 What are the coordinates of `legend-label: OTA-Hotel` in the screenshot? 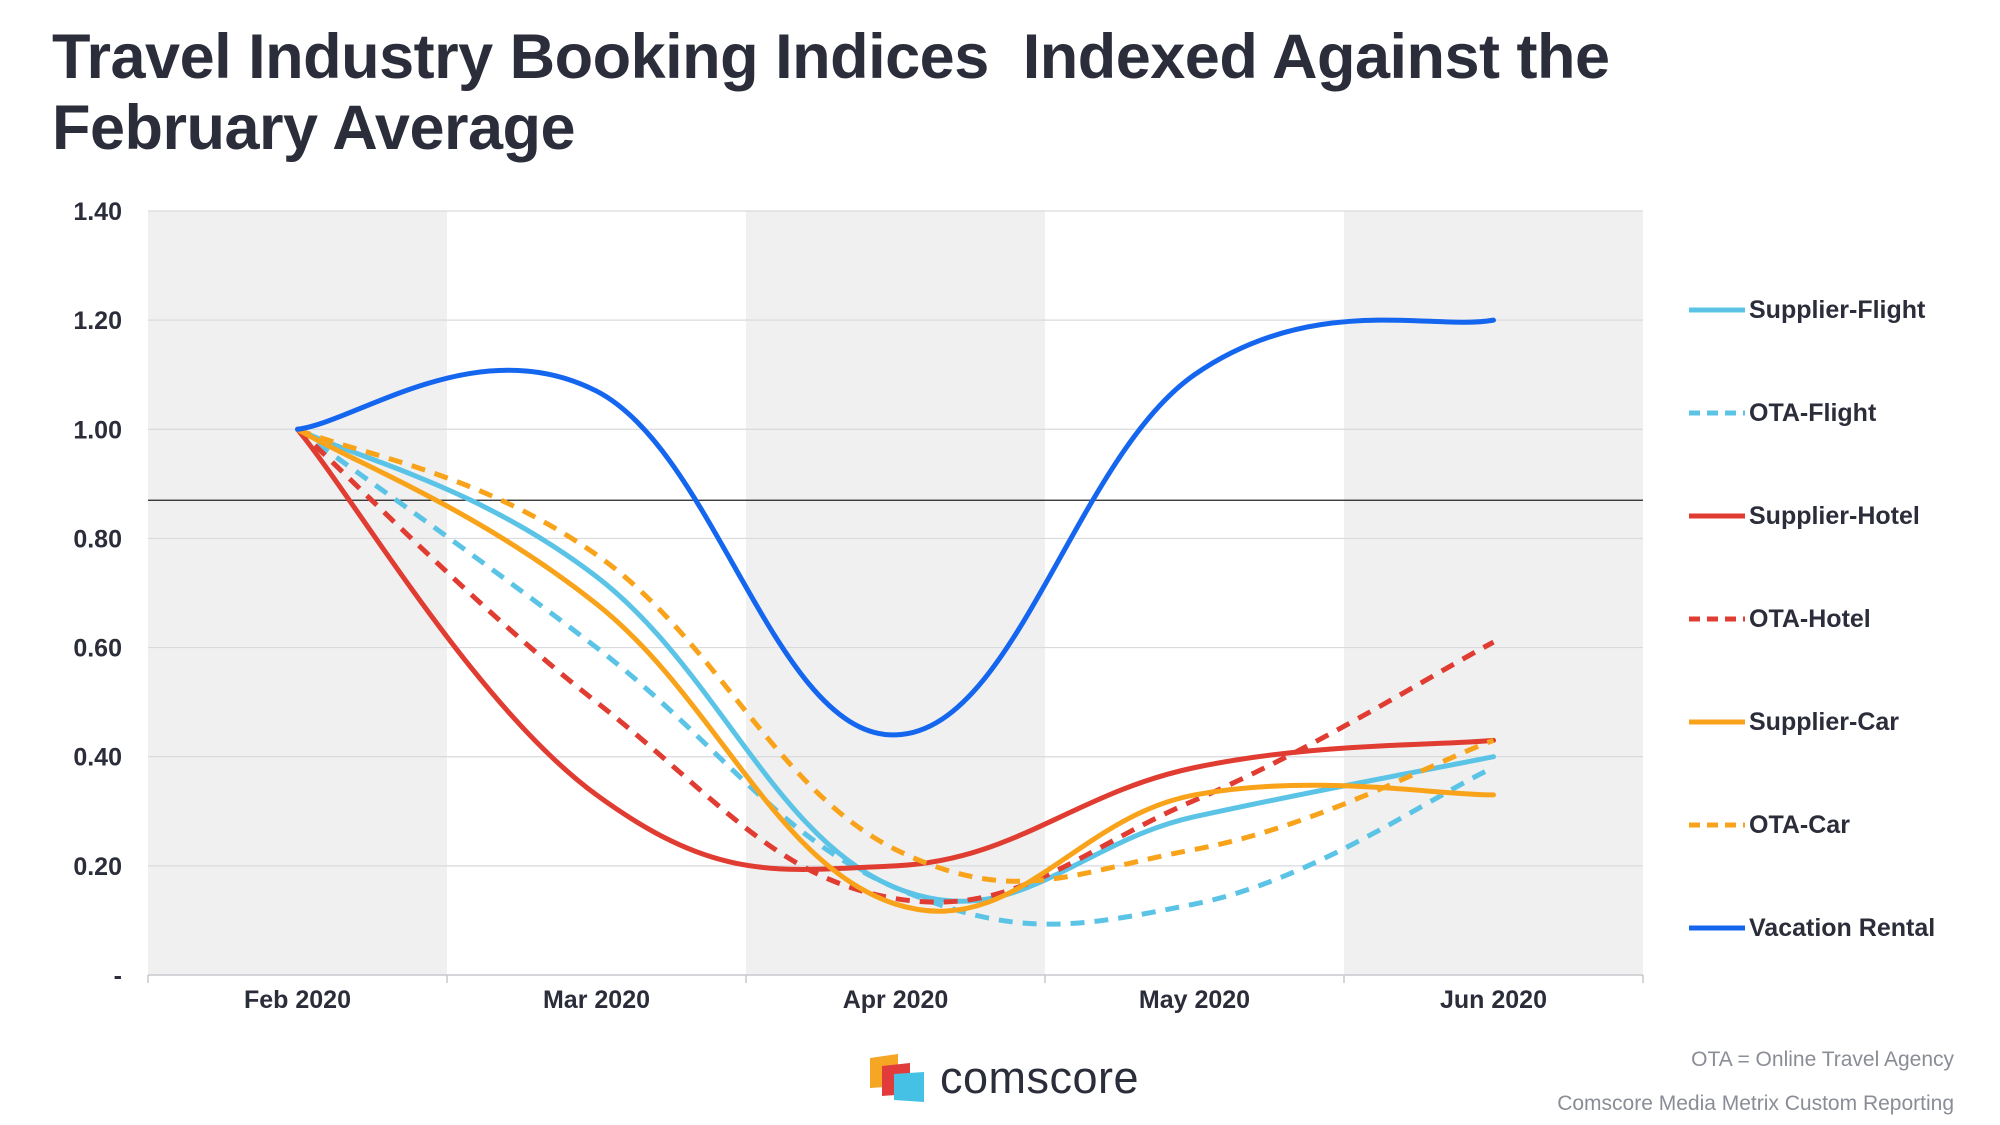 It's located at (1810, 618).